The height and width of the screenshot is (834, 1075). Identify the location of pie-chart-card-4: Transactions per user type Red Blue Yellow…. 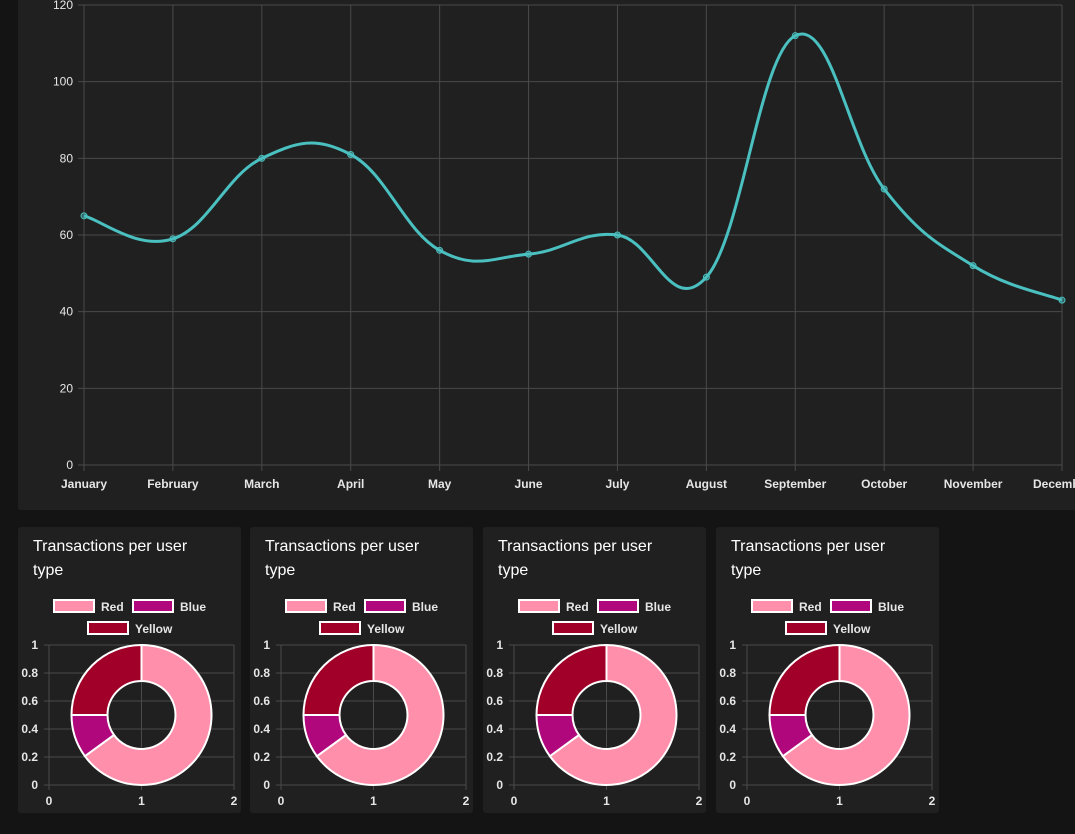
(827, 670).